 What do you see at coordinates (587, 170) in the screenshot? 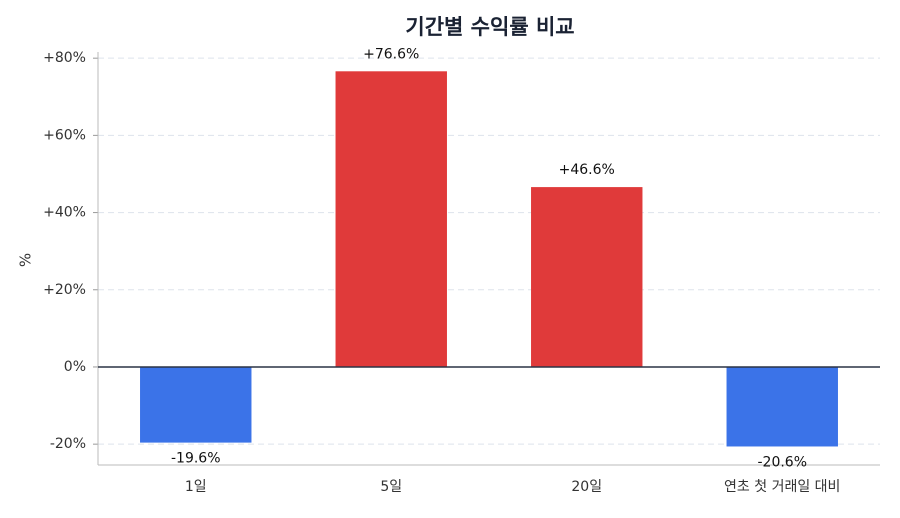
I see `value-label: +46.6%` at bounding box center [587, 170].